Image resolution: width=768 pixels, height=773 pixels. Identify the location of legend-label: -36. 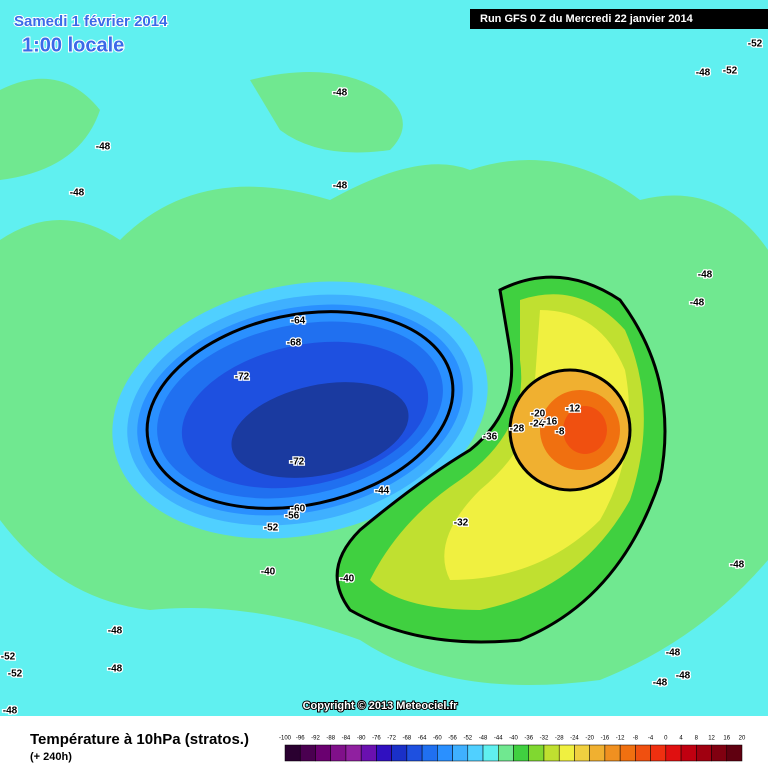
(528, 739).